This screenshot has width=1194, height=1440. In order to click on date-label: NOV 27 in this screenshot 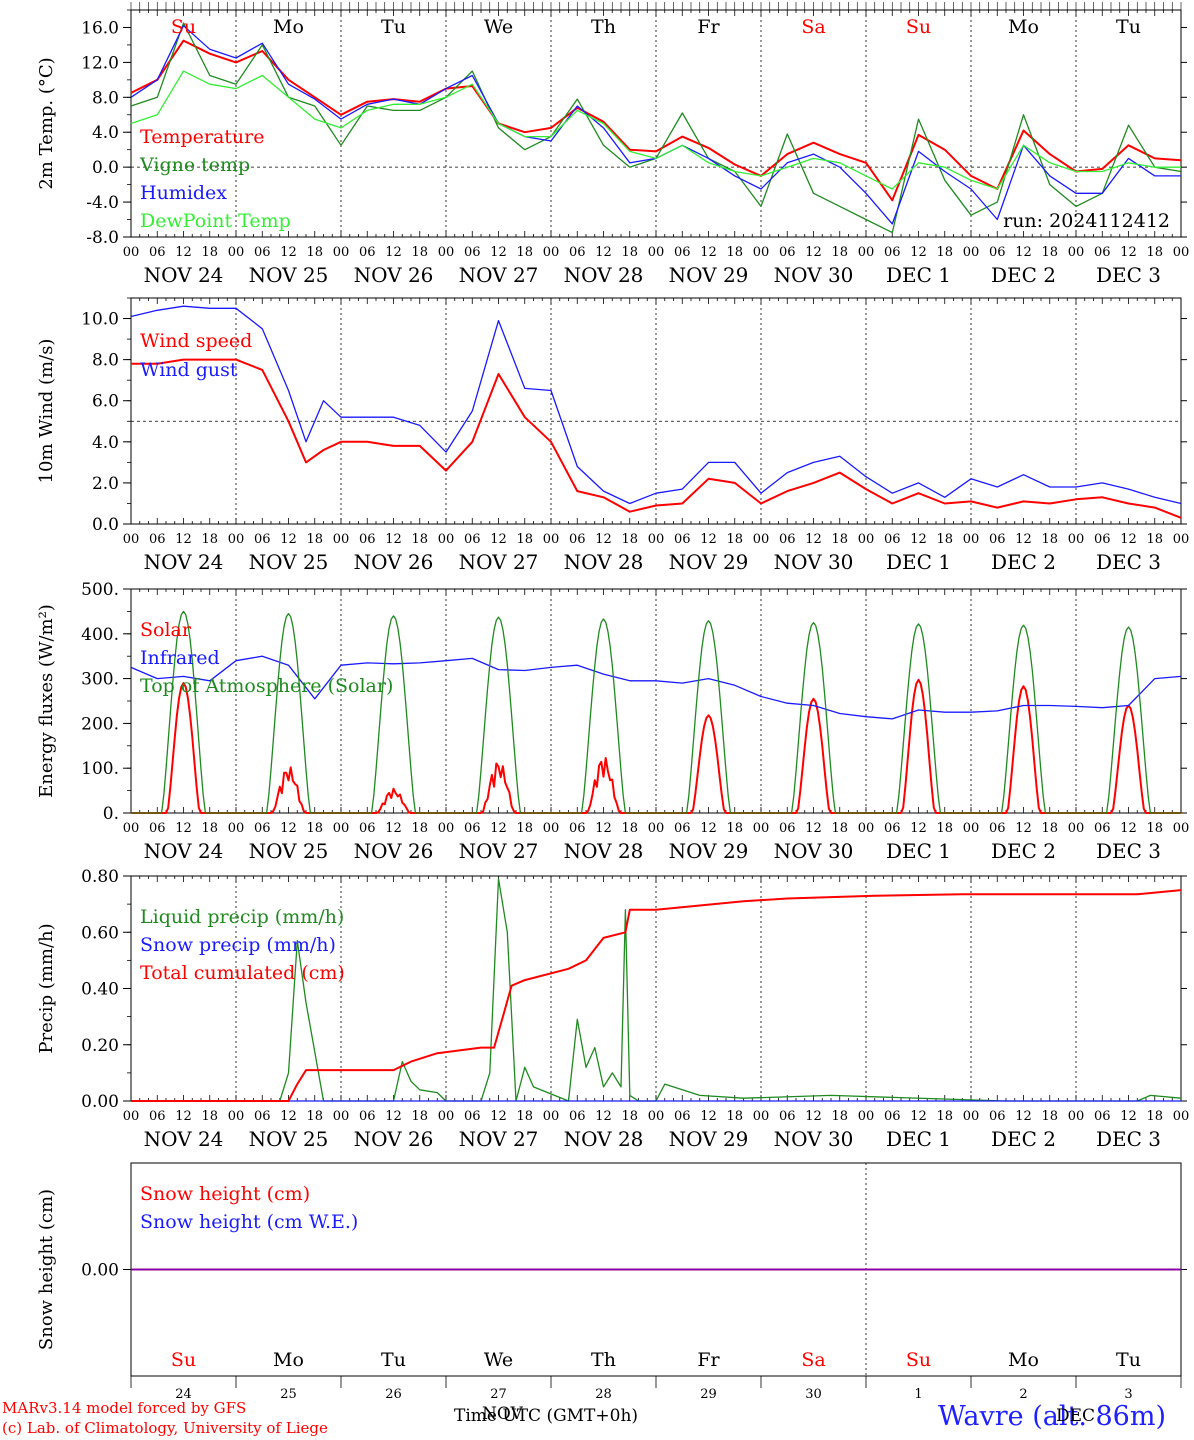, I will do `click(499, 851)`.